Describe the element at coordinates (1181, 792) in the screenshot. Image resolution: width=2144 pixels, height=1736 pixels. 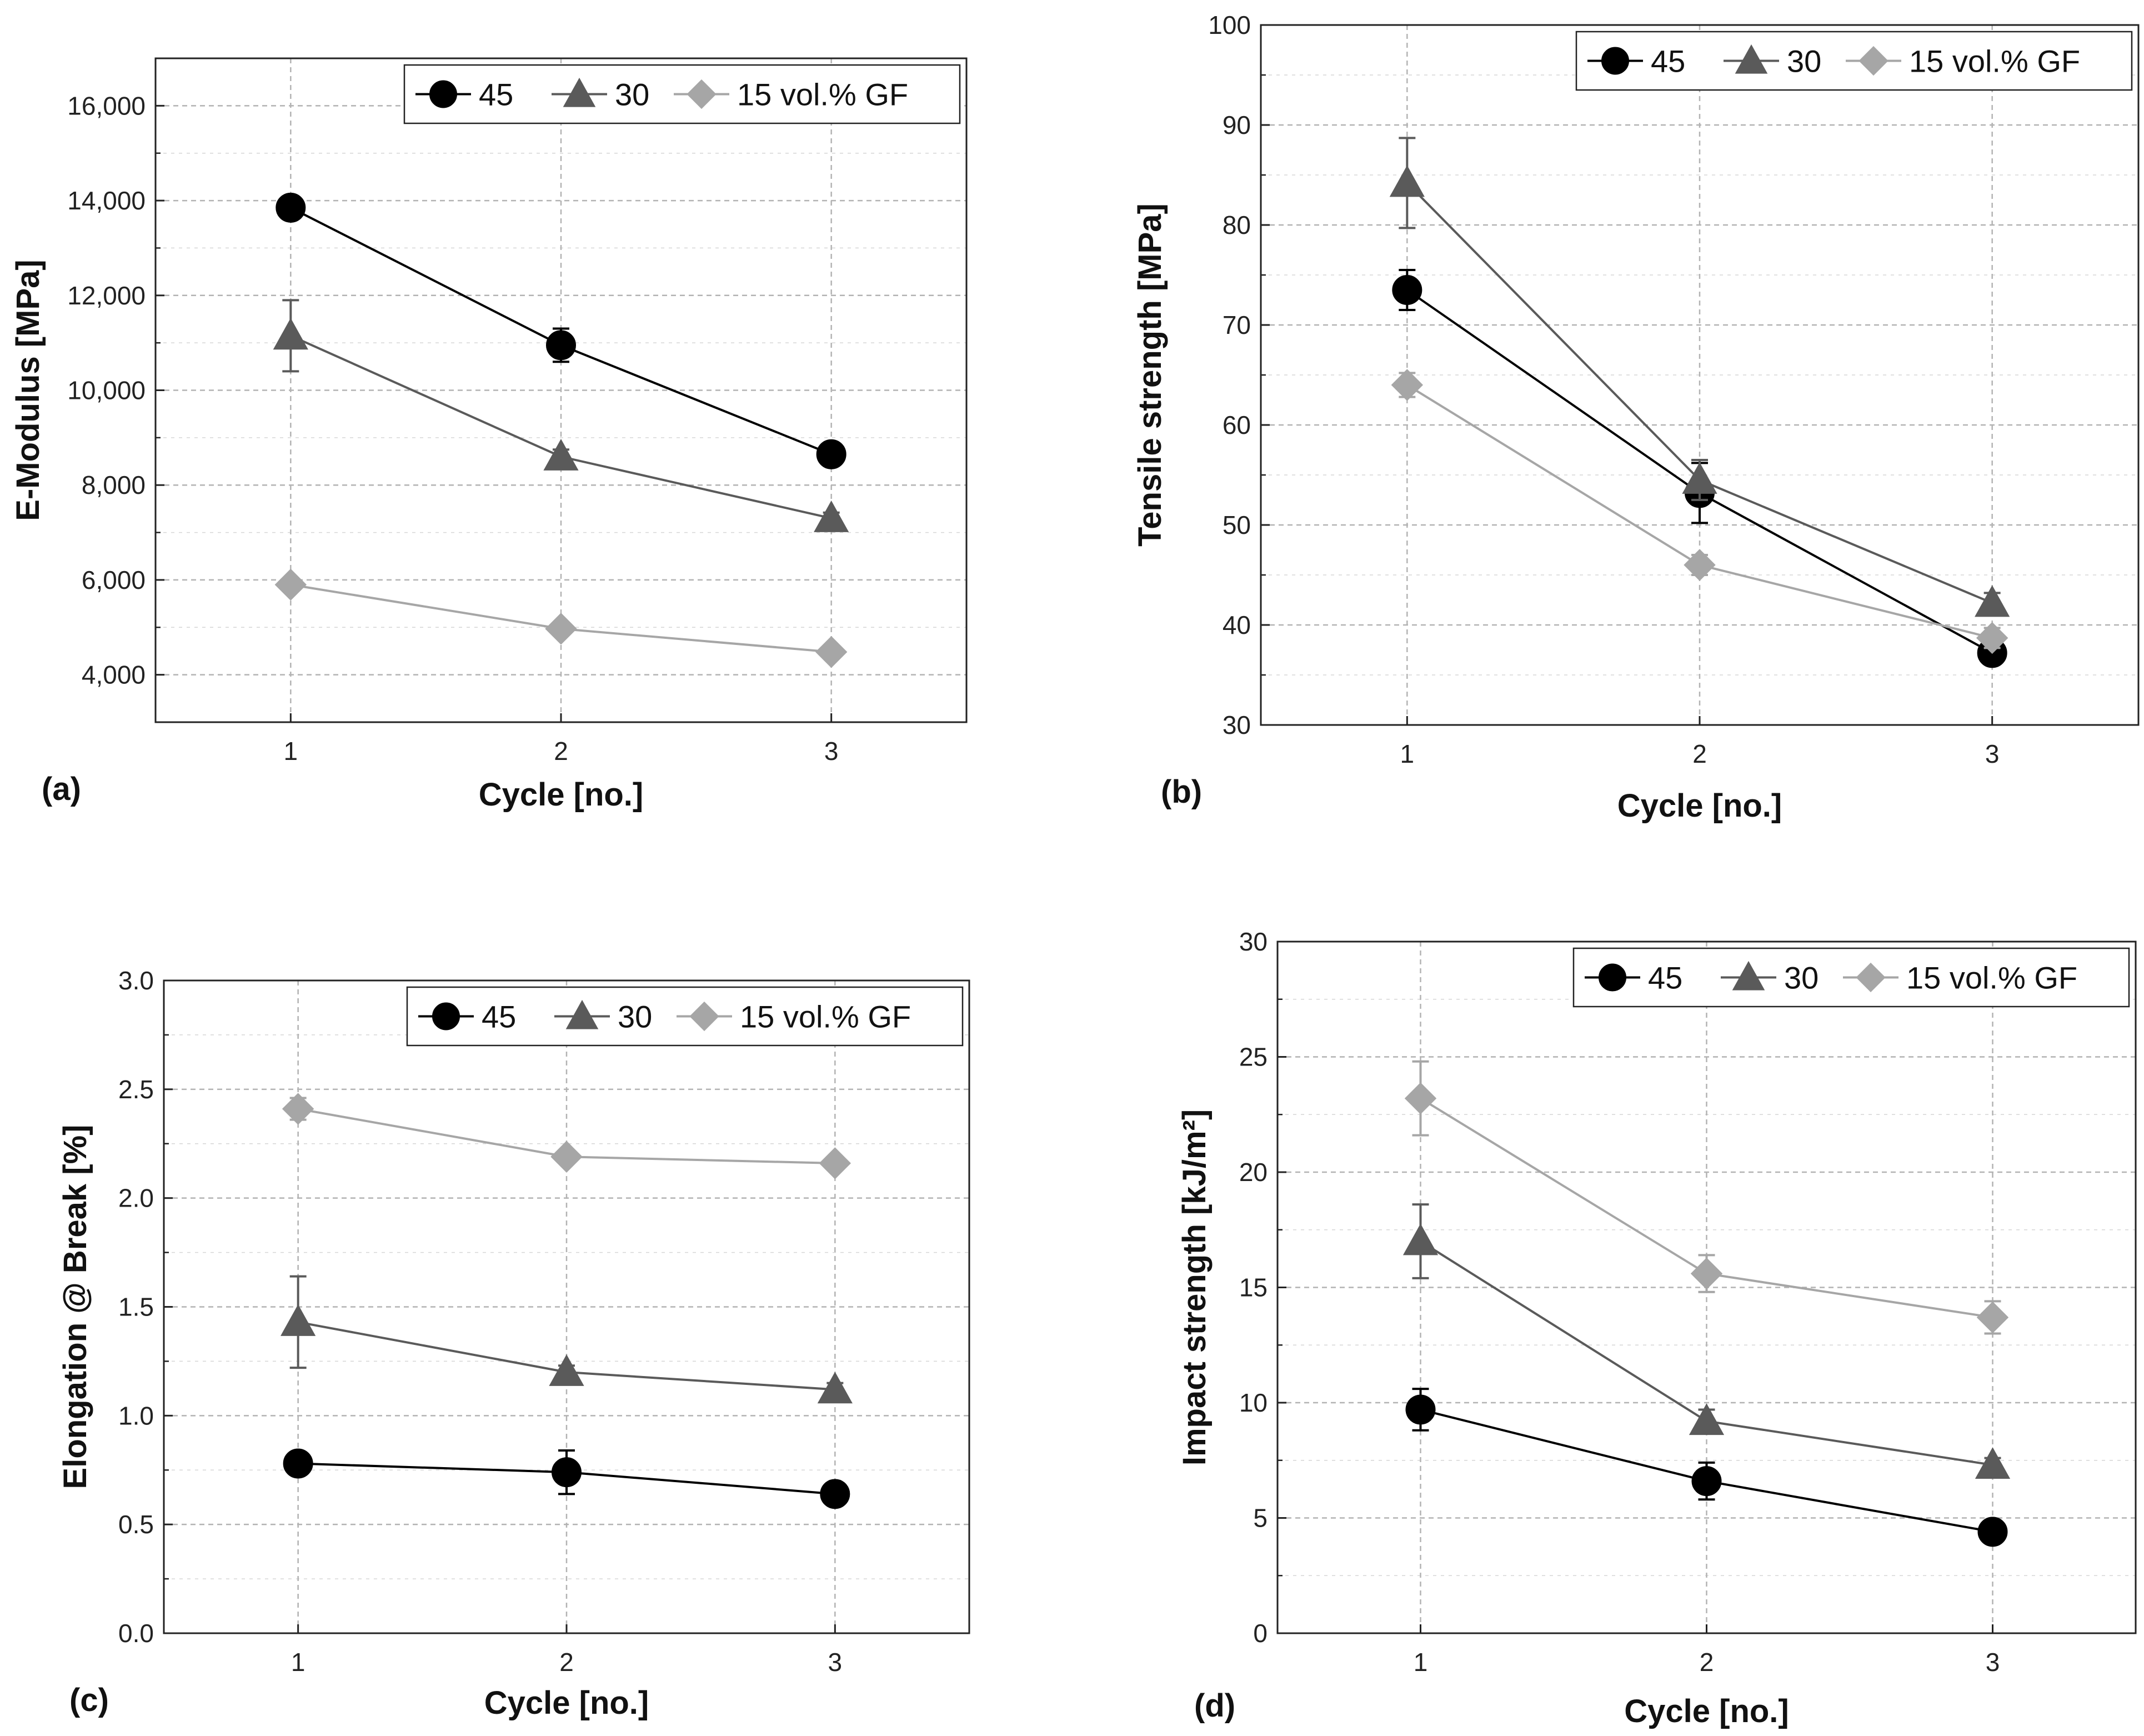
I see `panel-label: (b)` at that location.